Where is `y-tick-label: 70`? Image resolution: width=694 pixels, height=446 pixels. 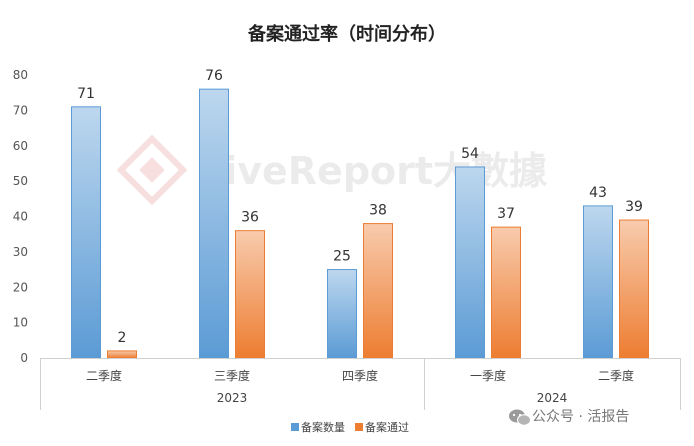 y-tick-label: 70 is located at coordinates (20, 110).